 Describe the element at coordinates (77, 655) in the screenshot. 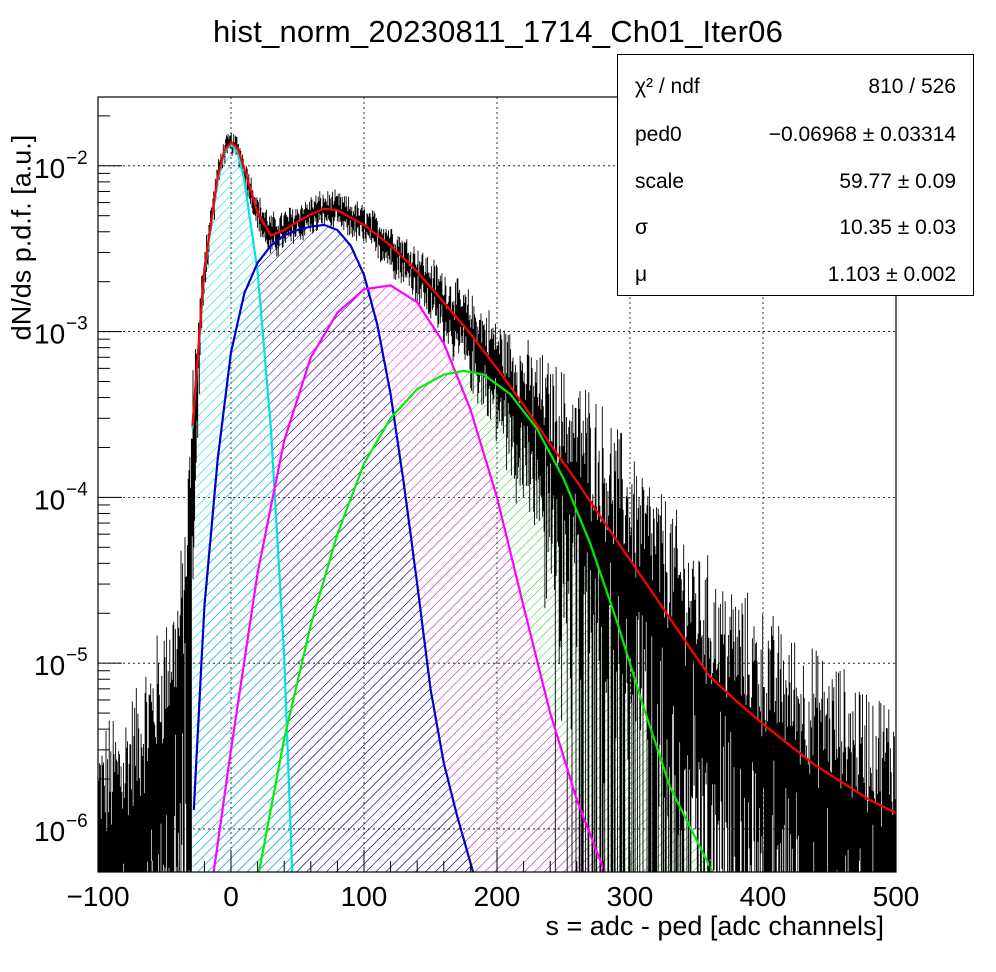

I see `y-tick-exponent: −5` at that location.